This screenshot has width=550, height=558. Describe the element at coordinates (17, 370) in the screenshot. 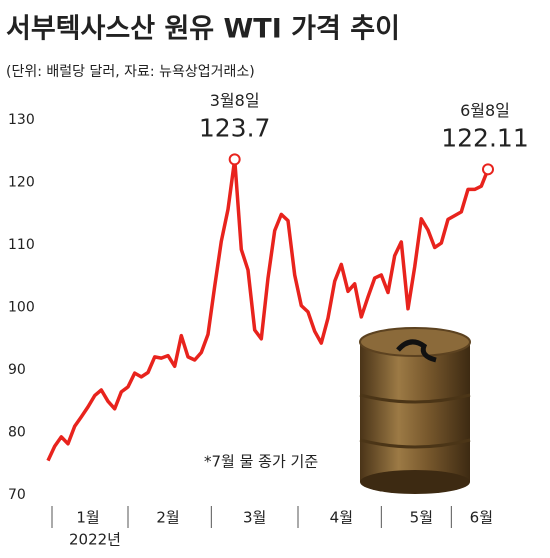

I see `y-tick-label: 90` at that location.